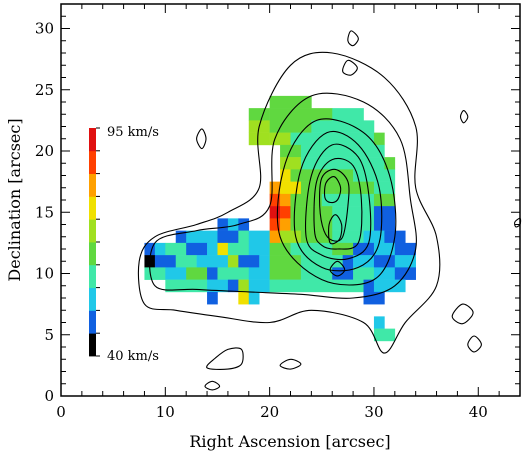 The height and width of the screenshot is (456, 523). Describe the element at coordinates (44, 212) in the screenshot. I see `y-tick-label: 15` at that location.